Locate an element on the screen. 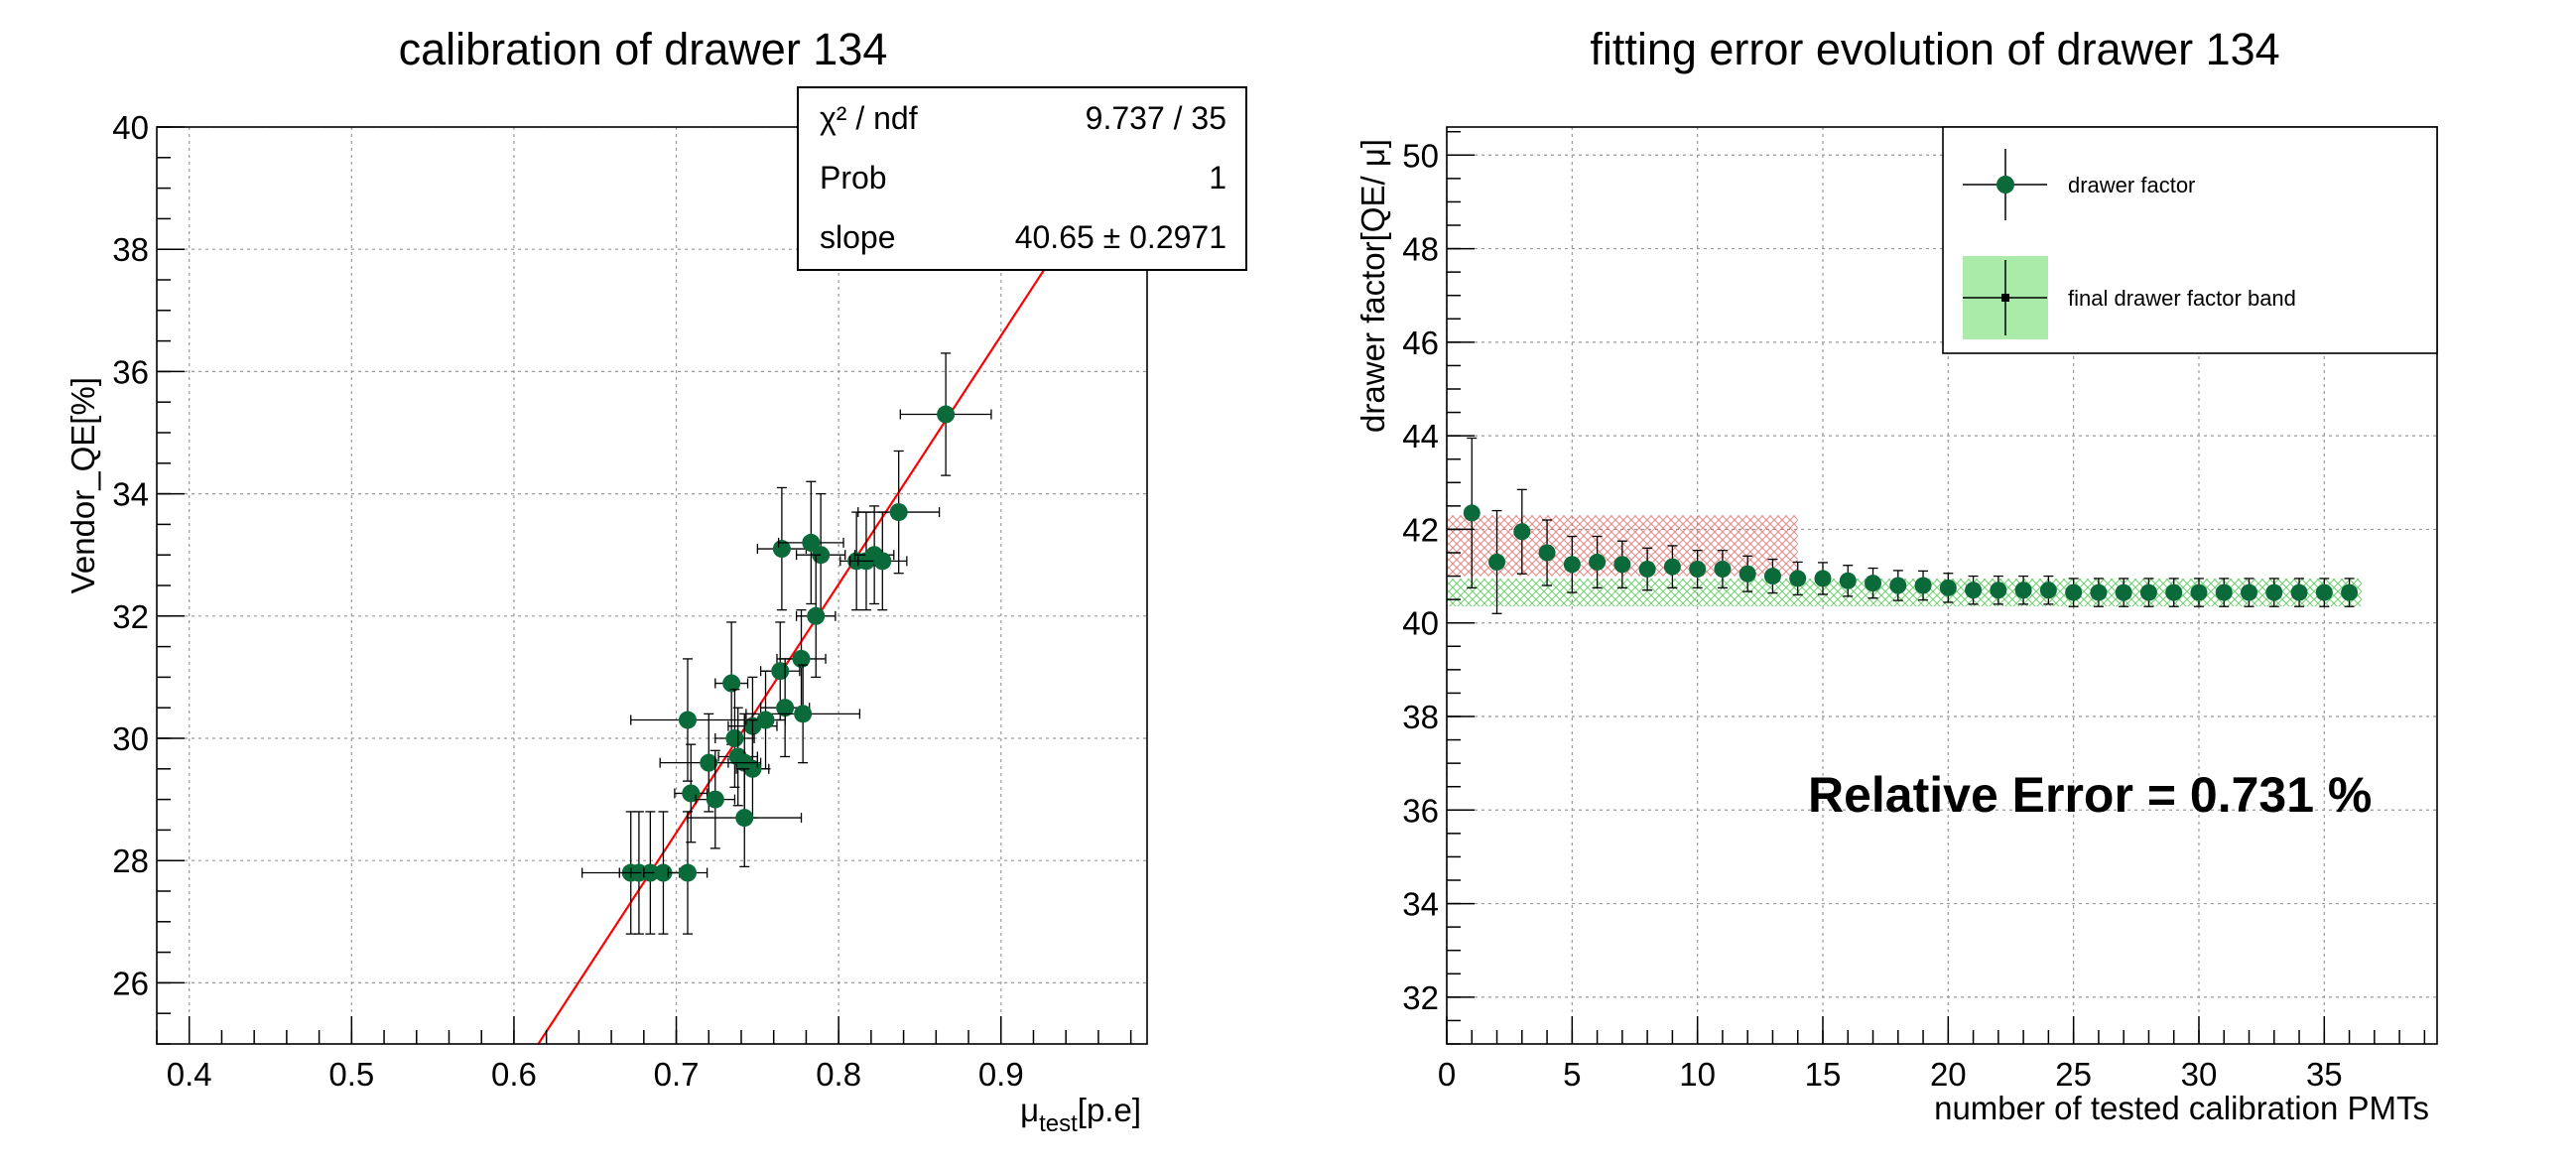 The image size is (2576, 1168). legend-label-drawer-factor: drawer factor is located at coordinates (2132, 185).